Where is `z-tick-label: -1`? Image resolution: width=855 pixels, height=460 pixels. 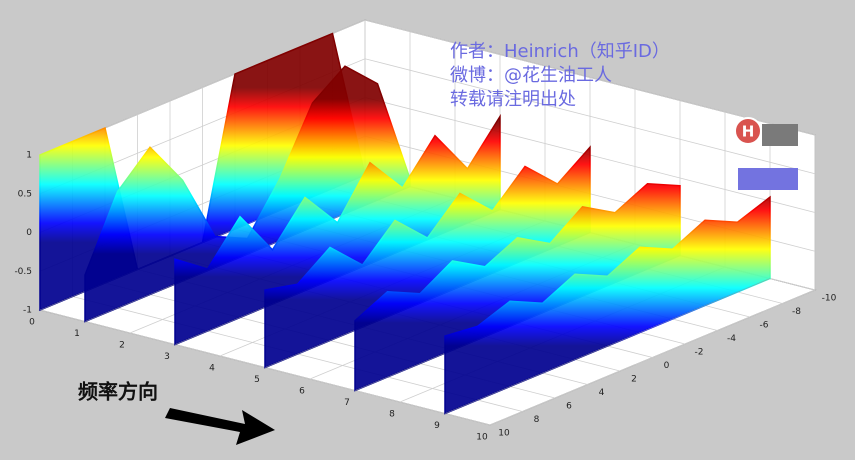 z-tick-label: -1 is located at coordinates (27, 311).